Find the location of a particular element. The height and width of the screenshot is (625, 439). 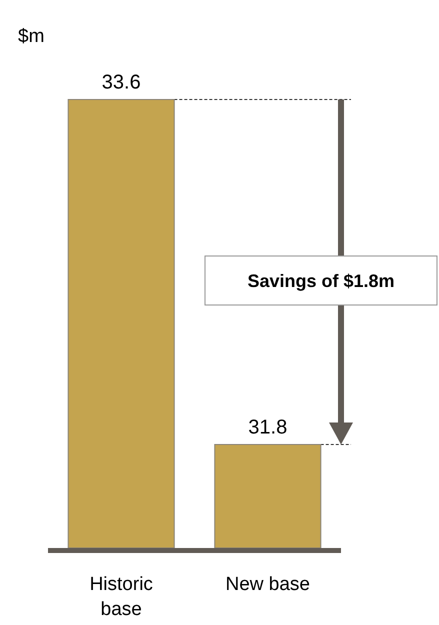

y-axis-title: $m is located at coordinates (31, 36).